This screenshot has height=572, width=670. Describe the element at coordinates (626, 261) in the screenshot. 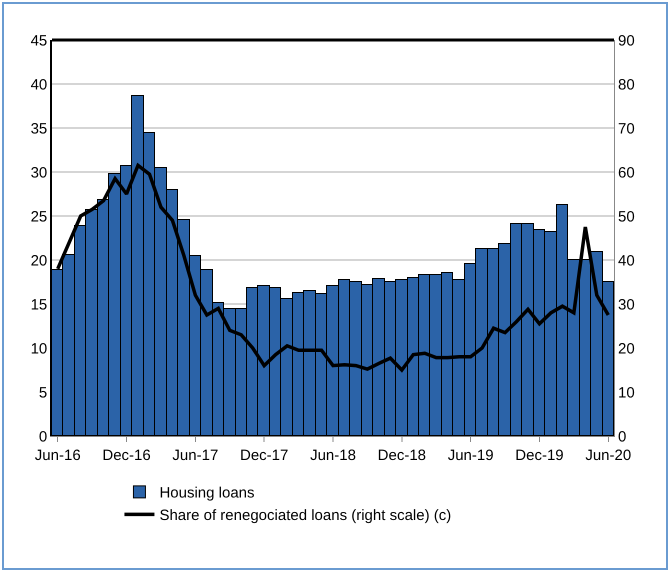

I see `y2-tick-label: 40` at that location.